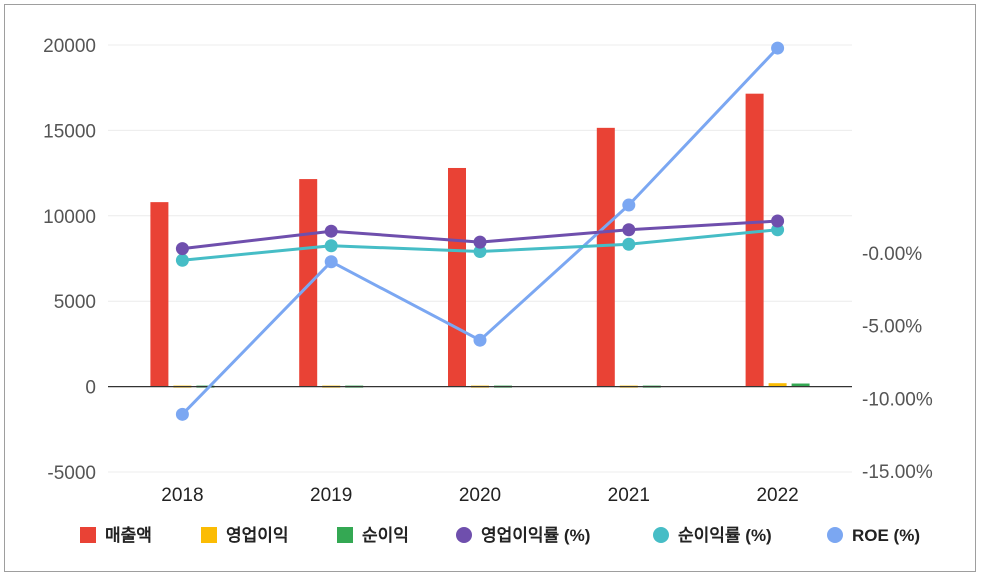 Image resolution: width=982 pixels, height=578 pixels. I want to click on left-tick-label: 0, so click(90, 388).